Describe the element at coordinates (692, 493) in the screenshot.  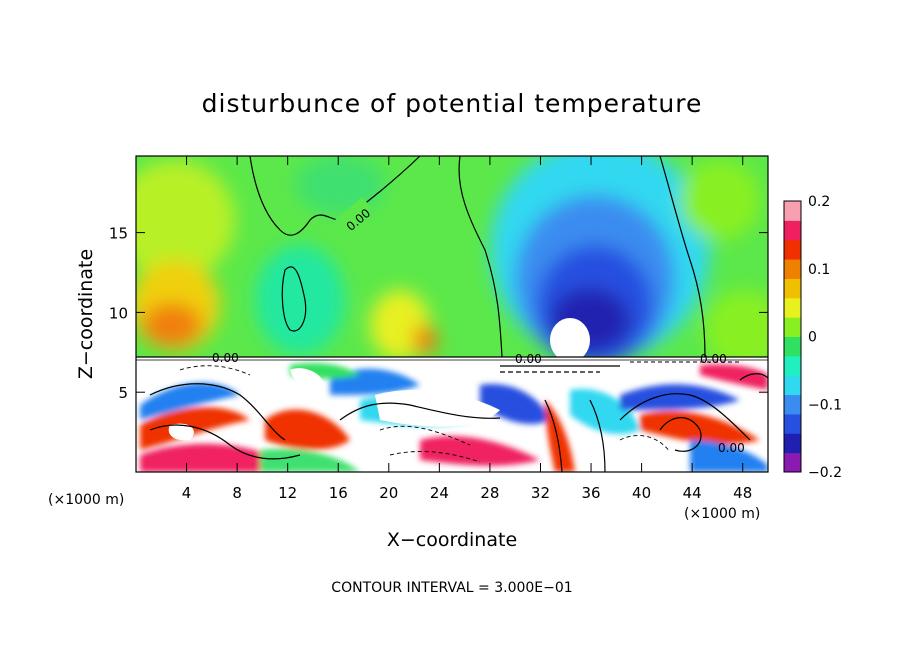
I see `x-tick-label: 44` at that location.